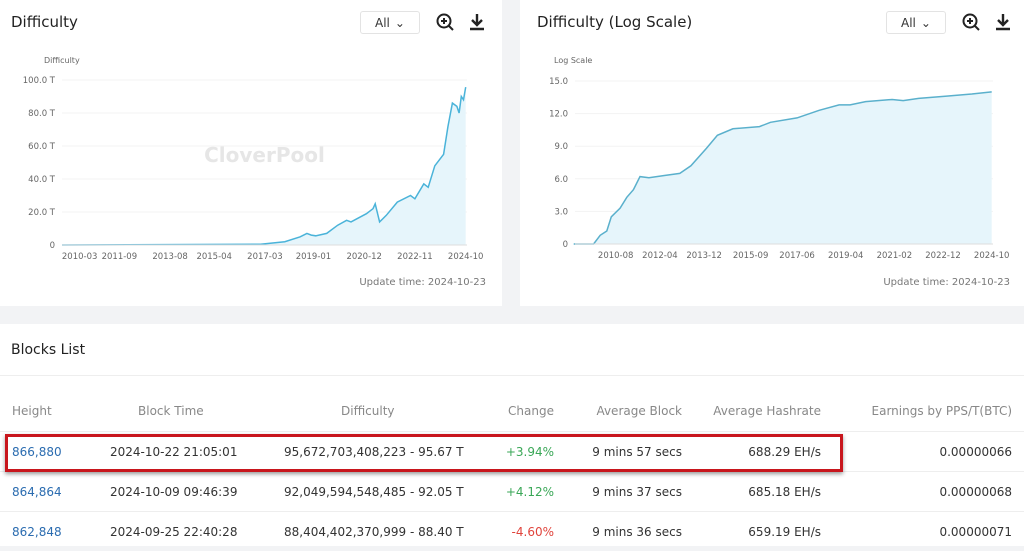 Image resolution: width=1024 pixels, height=551 pixels. Describe the element at coordinates (561, 147) in the screenshot. I see `y-tick-label: 9.0` at that location.